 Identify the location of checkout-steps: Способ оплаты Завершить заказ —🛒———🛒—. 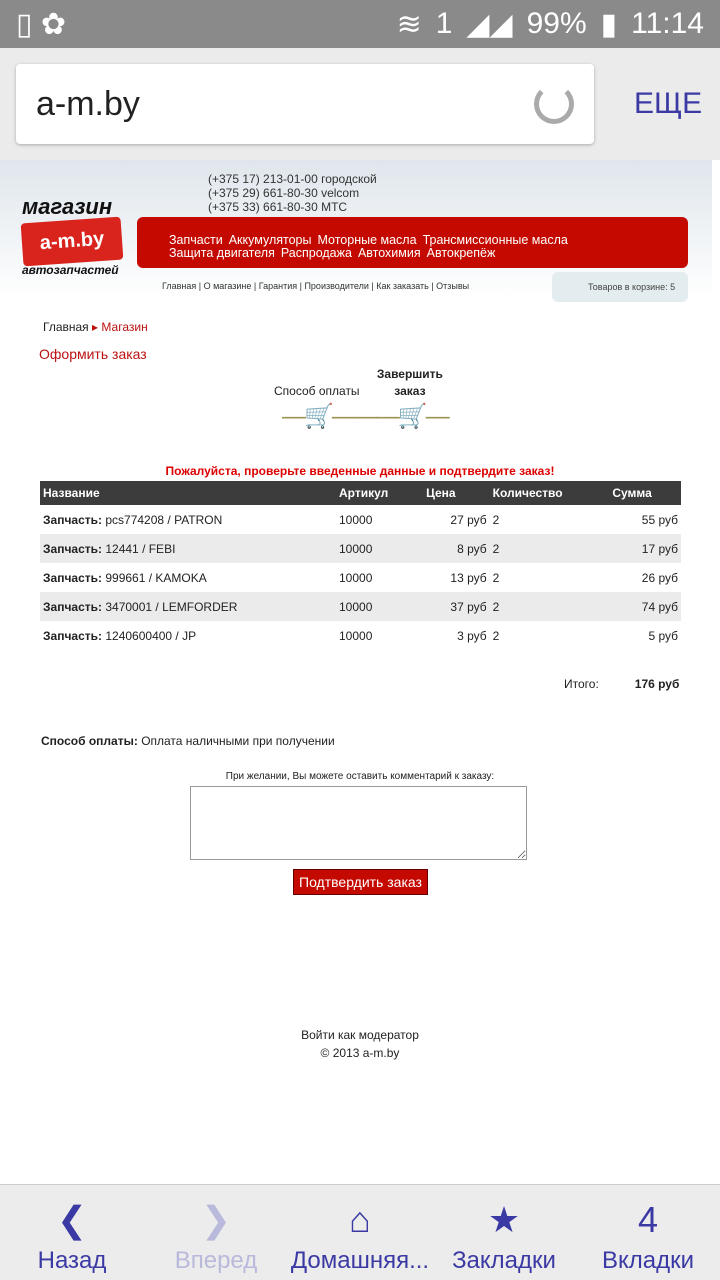
(362, 398).